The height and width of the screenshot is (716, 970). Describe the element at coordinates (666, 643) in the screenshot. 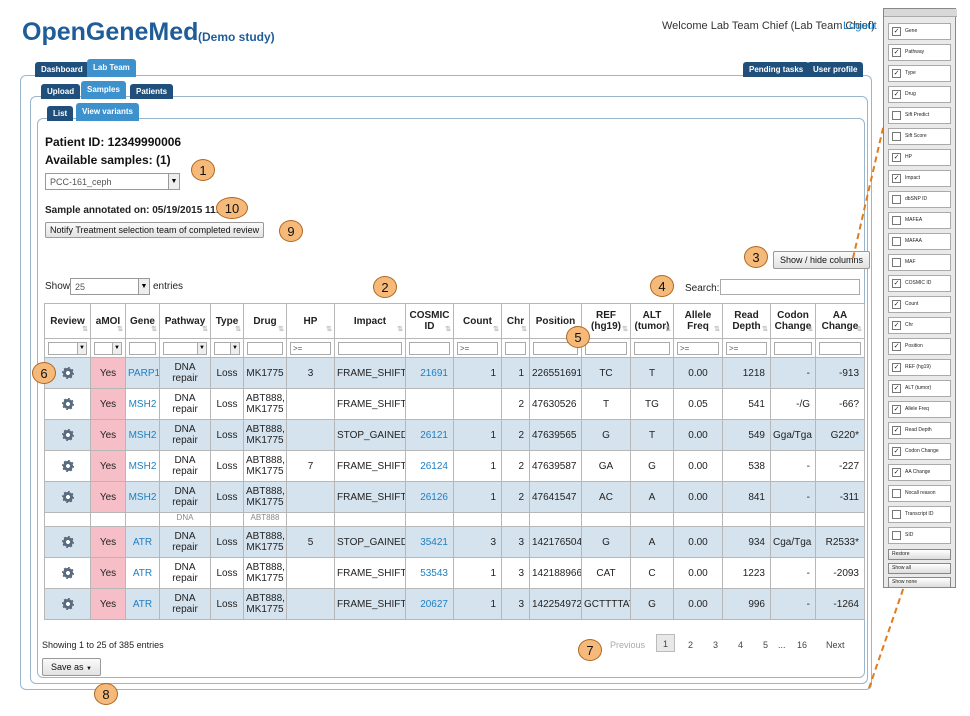

I see `pagination-page-1: 1` at that location.